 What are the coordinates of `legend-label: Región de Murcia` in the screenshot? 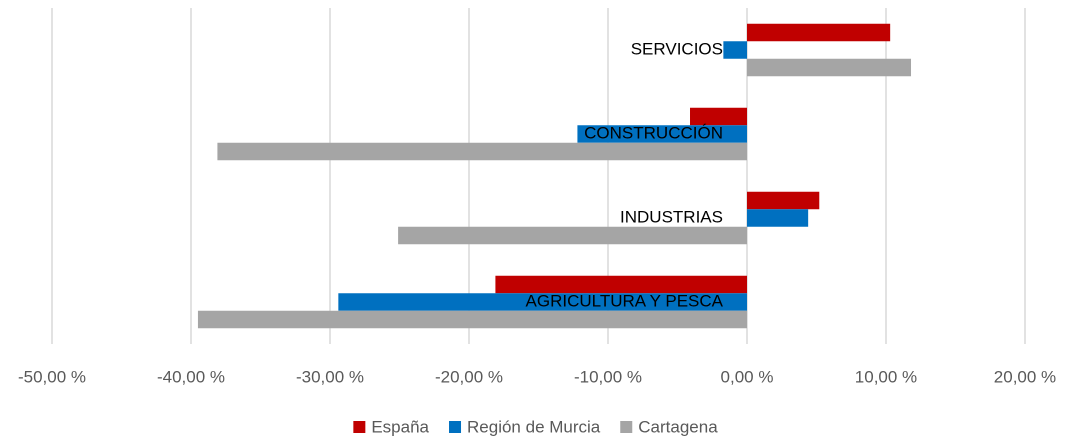 It's located at (534, 426).